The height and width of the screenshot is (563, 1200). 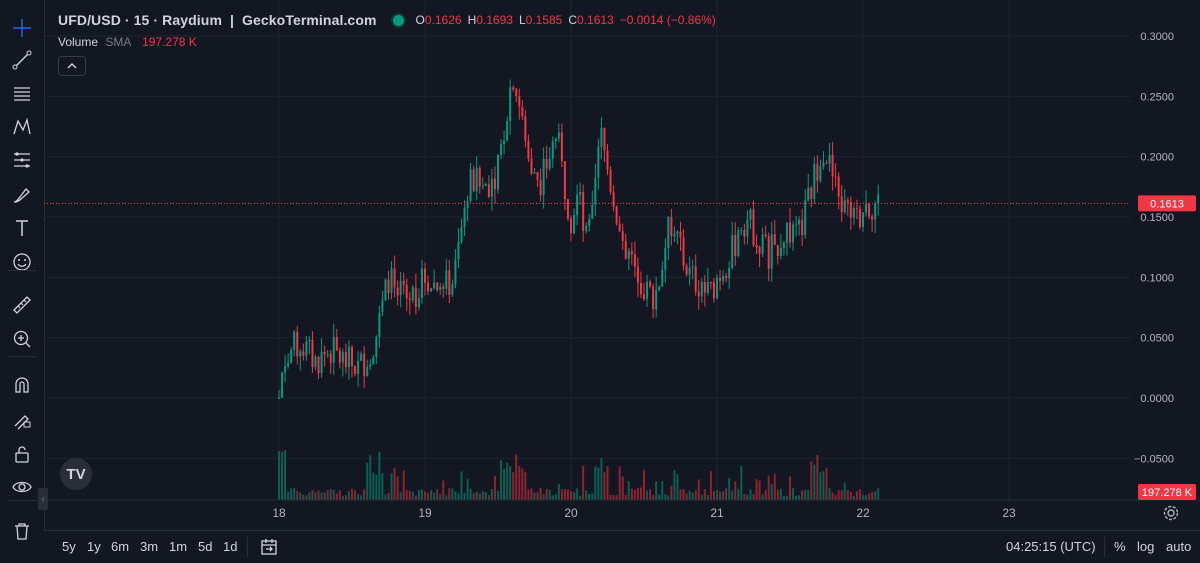 I want to click on time-axis: 18 19 20 21 22 23, so click(x=622, y=509).